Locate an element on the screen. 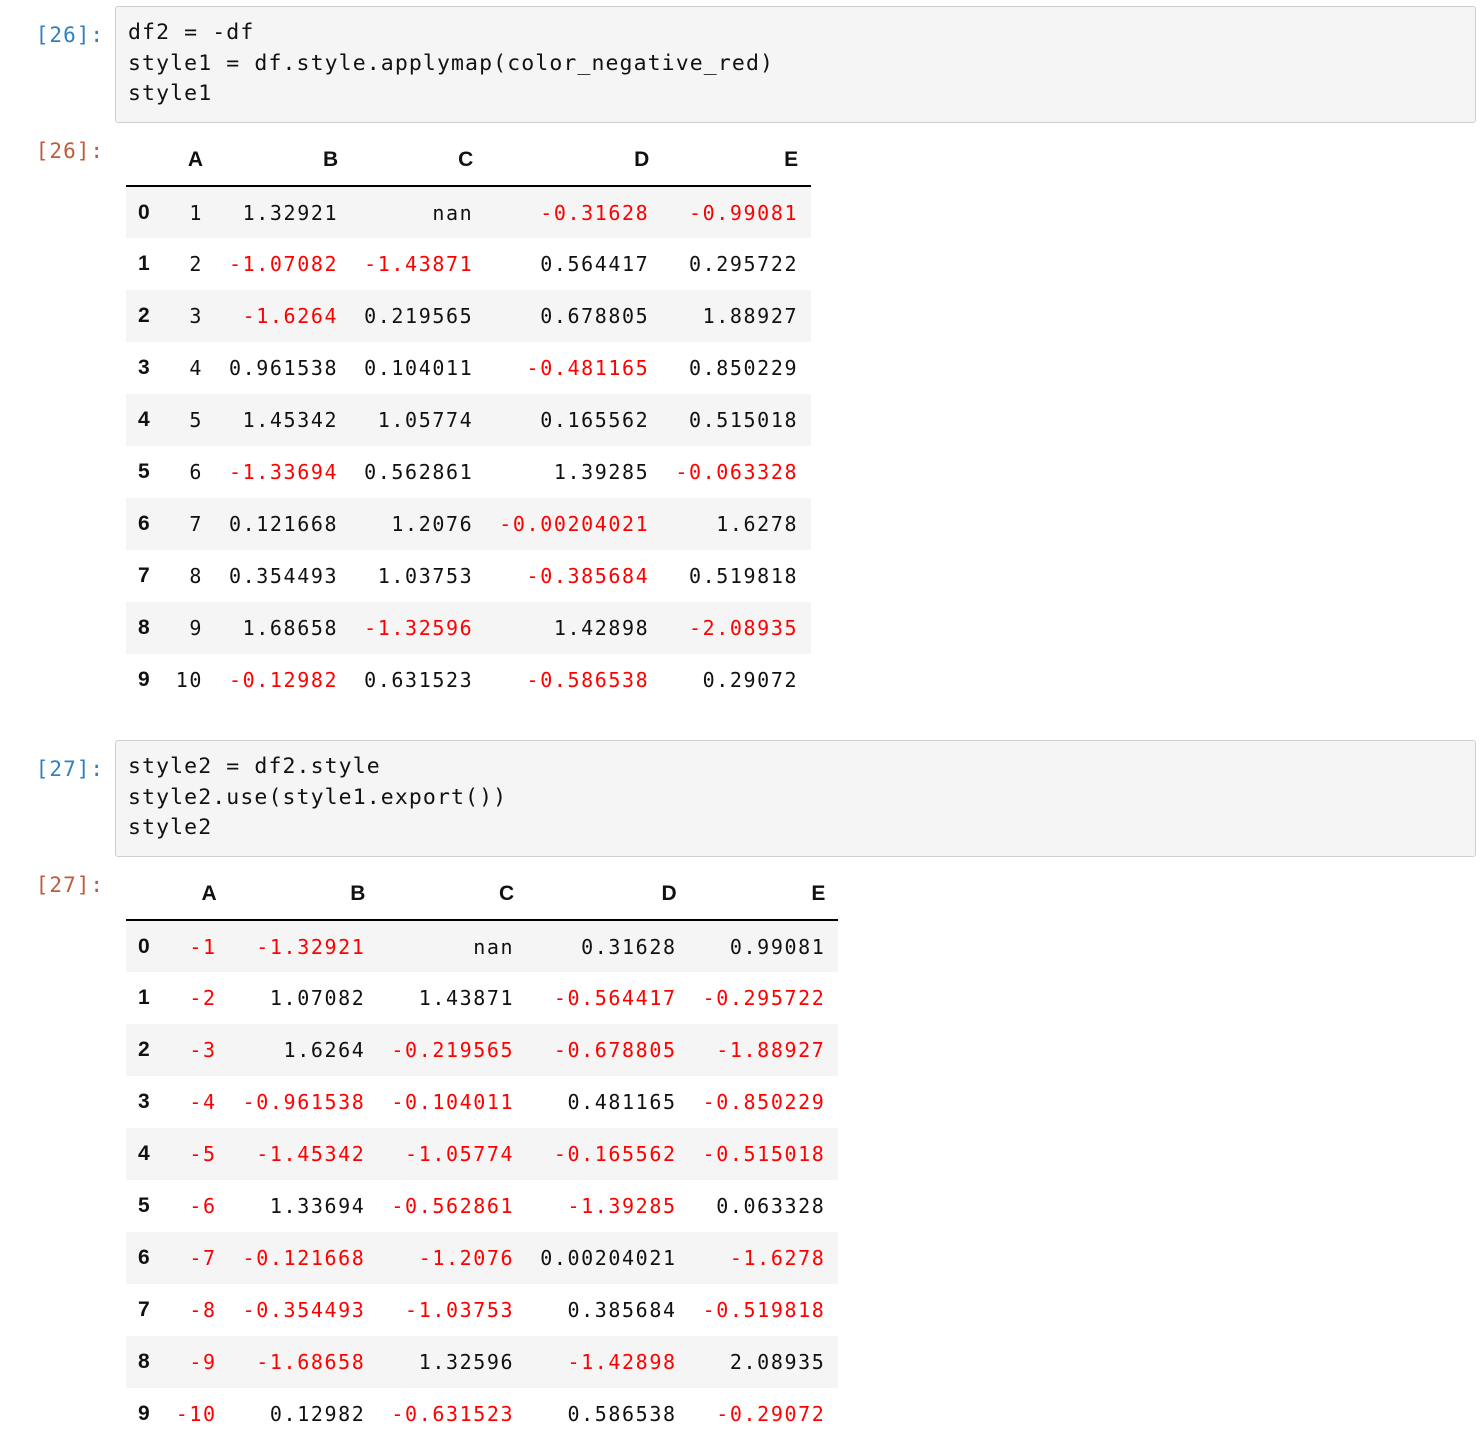 This screenshot has height=1446, width=1482. code-line: df2 = -df is located at coordinates (191, 32).